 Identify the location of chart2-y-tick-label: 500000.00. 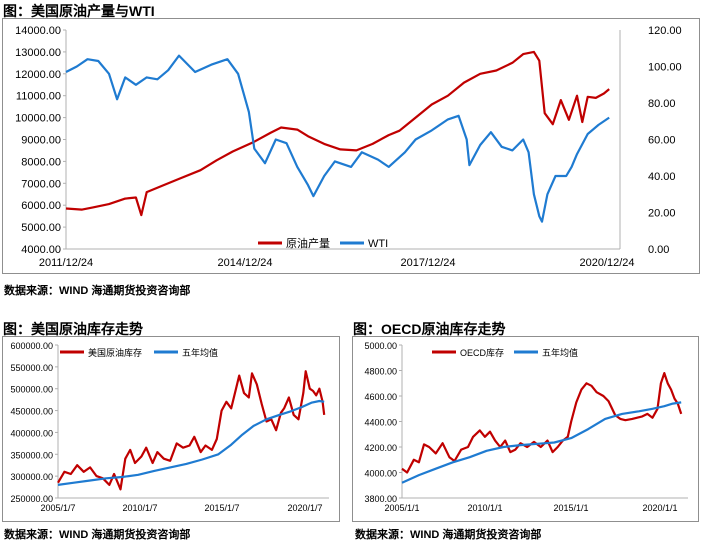
(31, 390).